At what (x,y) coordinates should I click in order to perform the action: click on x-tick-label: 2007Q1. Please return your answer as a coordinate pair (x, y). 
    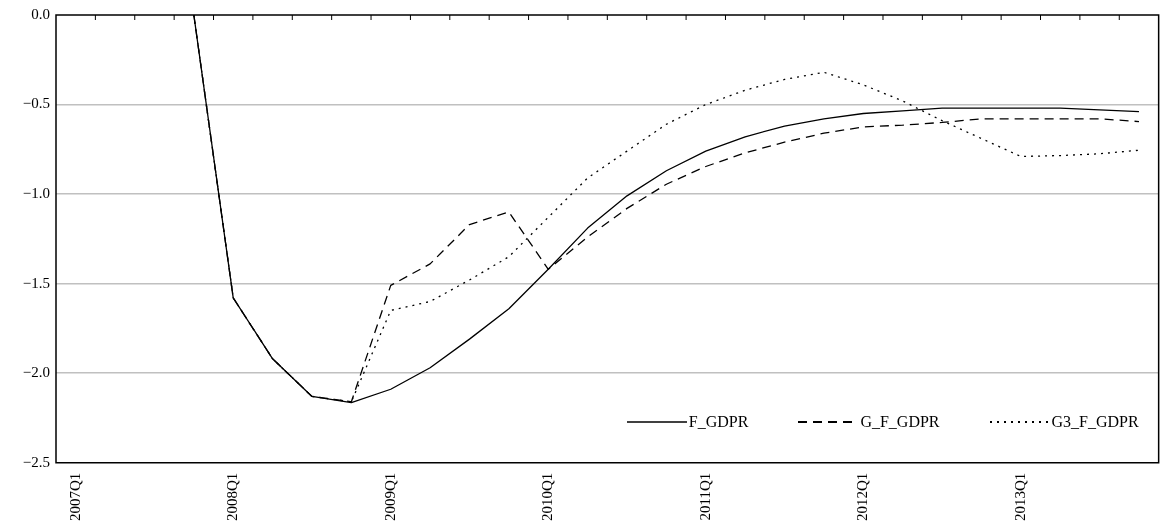
    Looking at the image, I should click on (74, 497).